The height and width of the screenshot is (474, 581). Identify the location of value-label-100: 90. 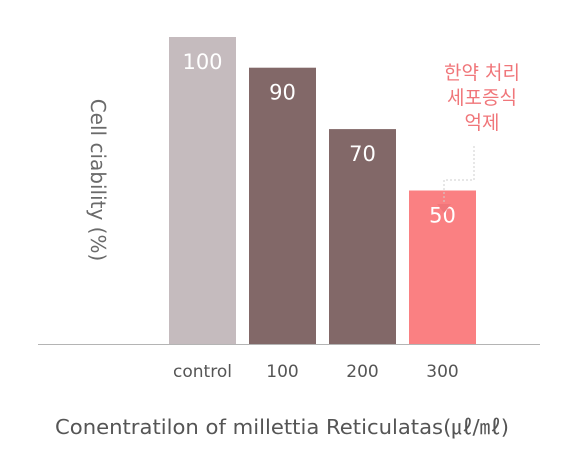
(282, 93).